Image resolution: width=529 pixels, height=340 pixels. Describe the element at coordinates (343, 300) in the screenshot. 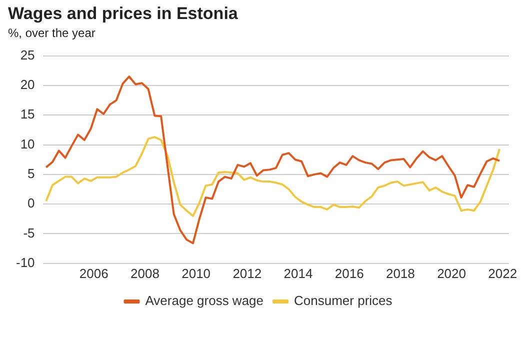

I see `legend-label: Consumer prices` at that location.